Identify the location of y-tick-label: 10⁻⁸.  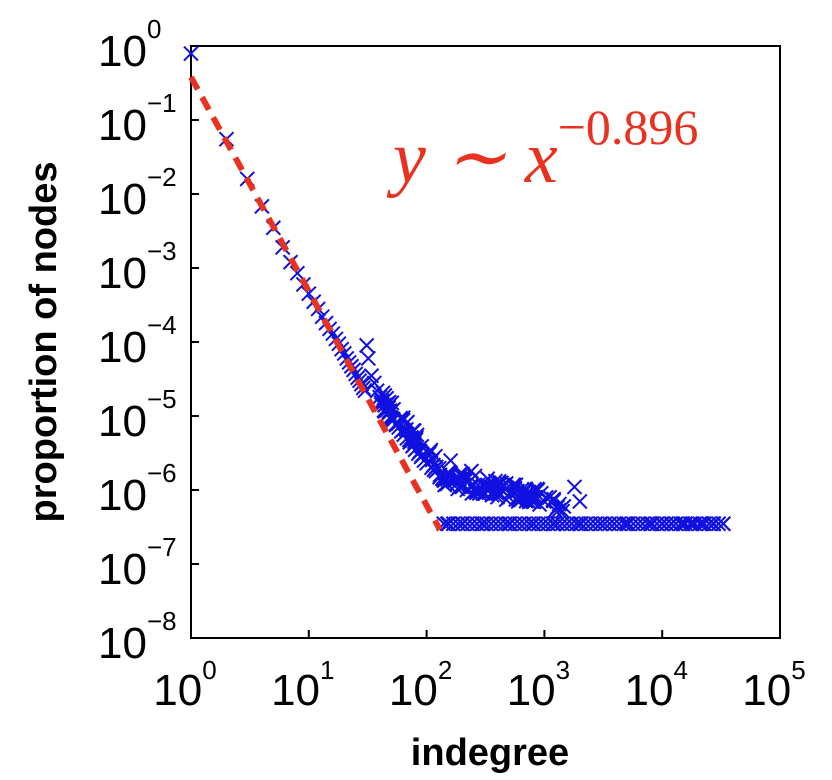
(137, 637).